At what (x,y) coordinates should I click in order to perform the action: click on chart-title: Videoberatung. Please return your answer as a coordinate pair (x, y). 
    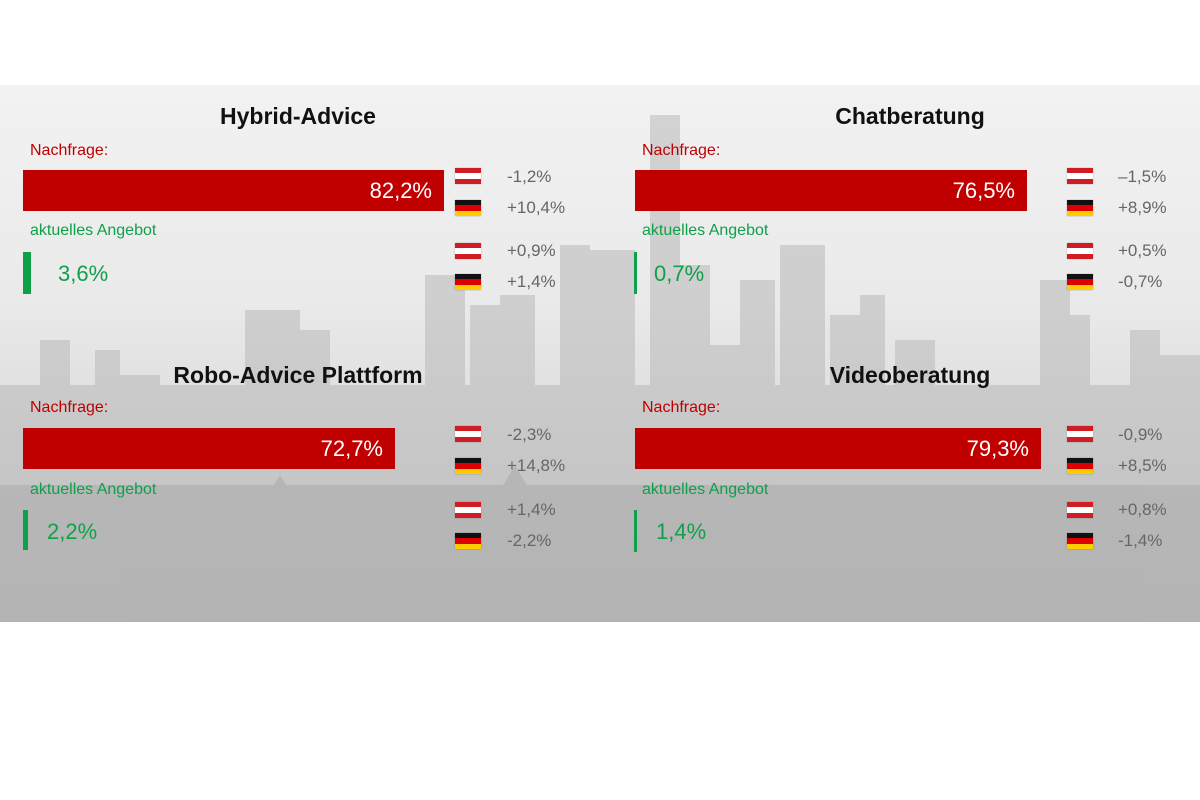
    Looking at the image, I should click on (910, 375).